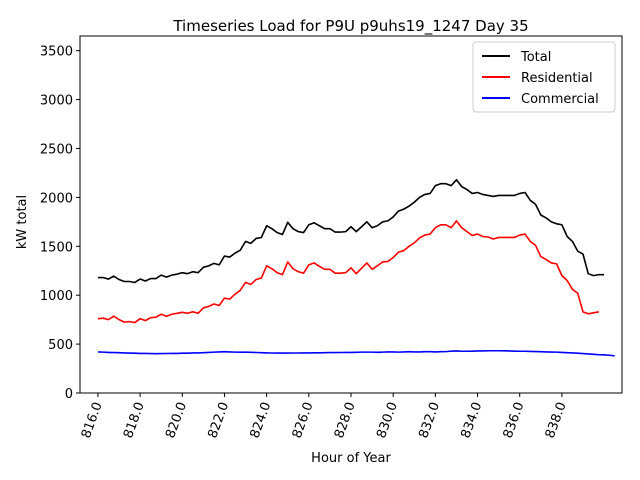 This screenshot has width=640, height=480. I want to click on x-tick-label: 826.0, so click(303, 420).